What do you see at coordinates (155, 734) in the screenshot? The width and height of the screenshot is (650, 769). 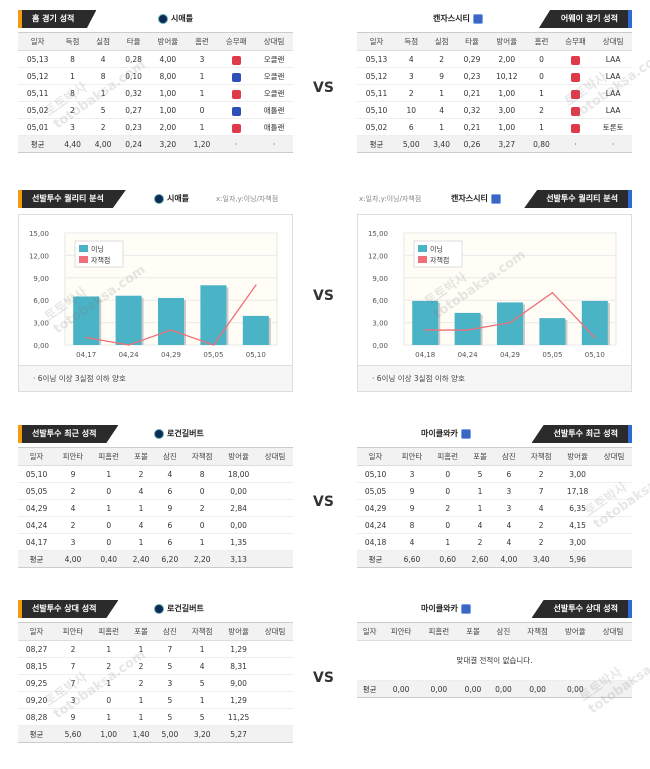 I see `average-row: 평균 5,60 1,00 1,40 5,00 3,20 5,27` at bounding box center [155, 734].